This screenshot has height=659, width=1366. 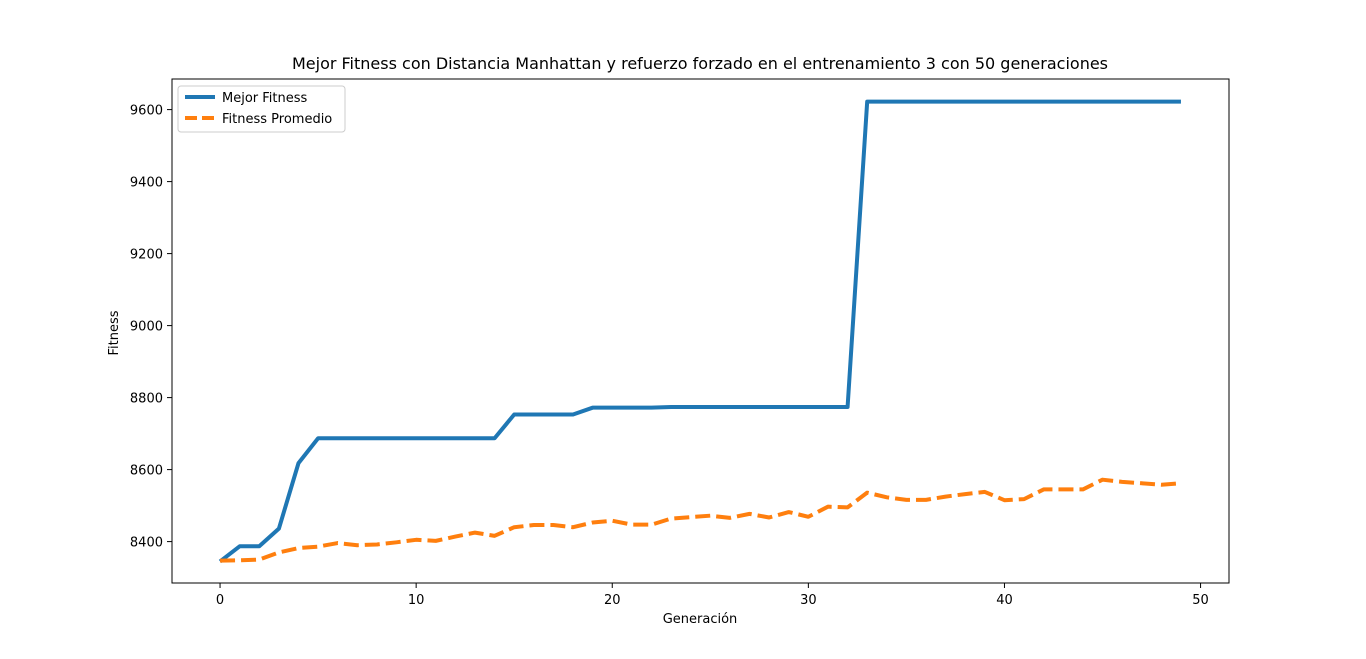 I want to click on y-tick-label: 8400, so click(x=146, y=543).